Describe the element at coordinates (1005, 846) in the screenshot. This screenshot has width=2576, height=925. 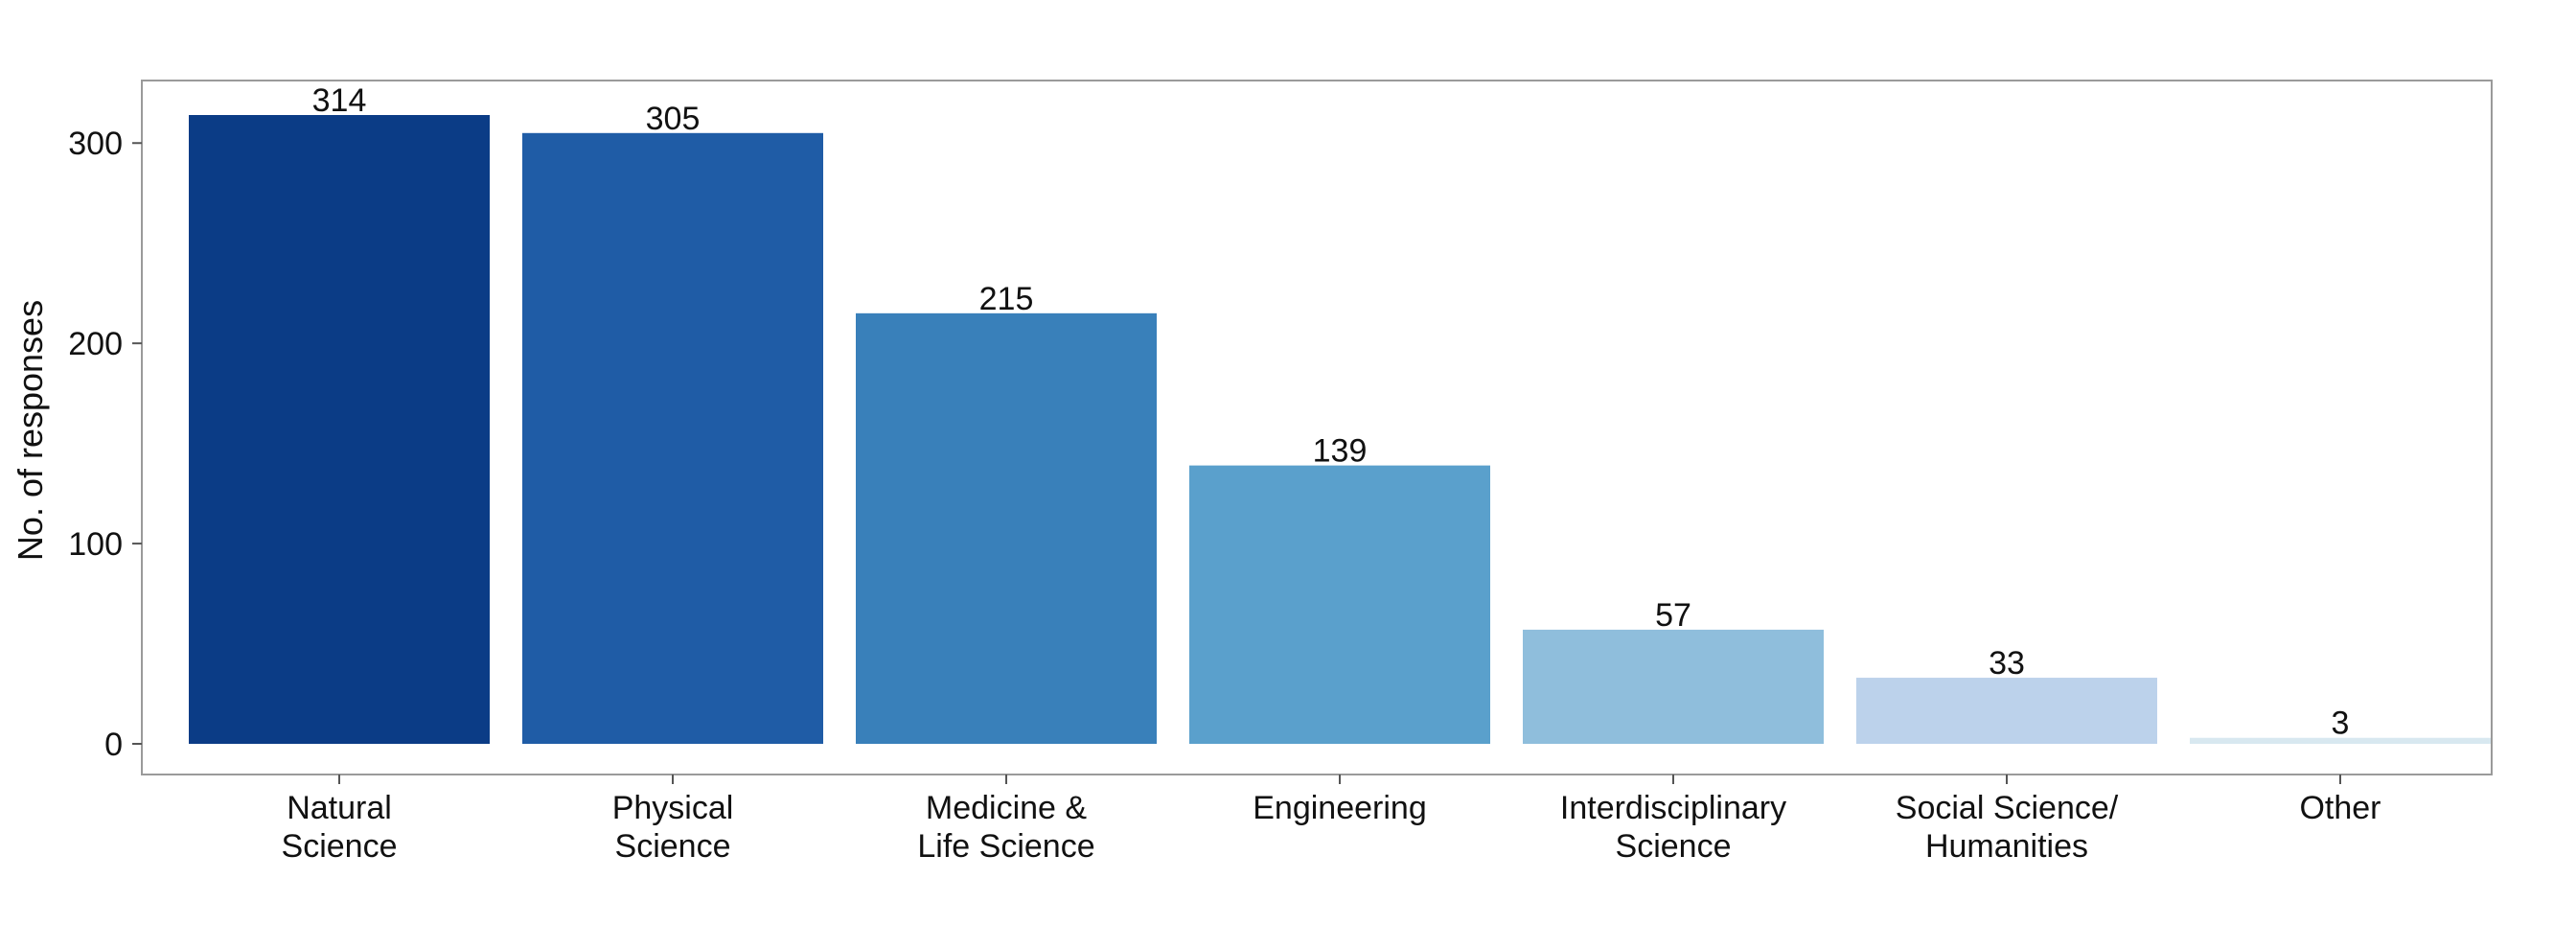
I see `x-tick-label: Life Science` at that location.